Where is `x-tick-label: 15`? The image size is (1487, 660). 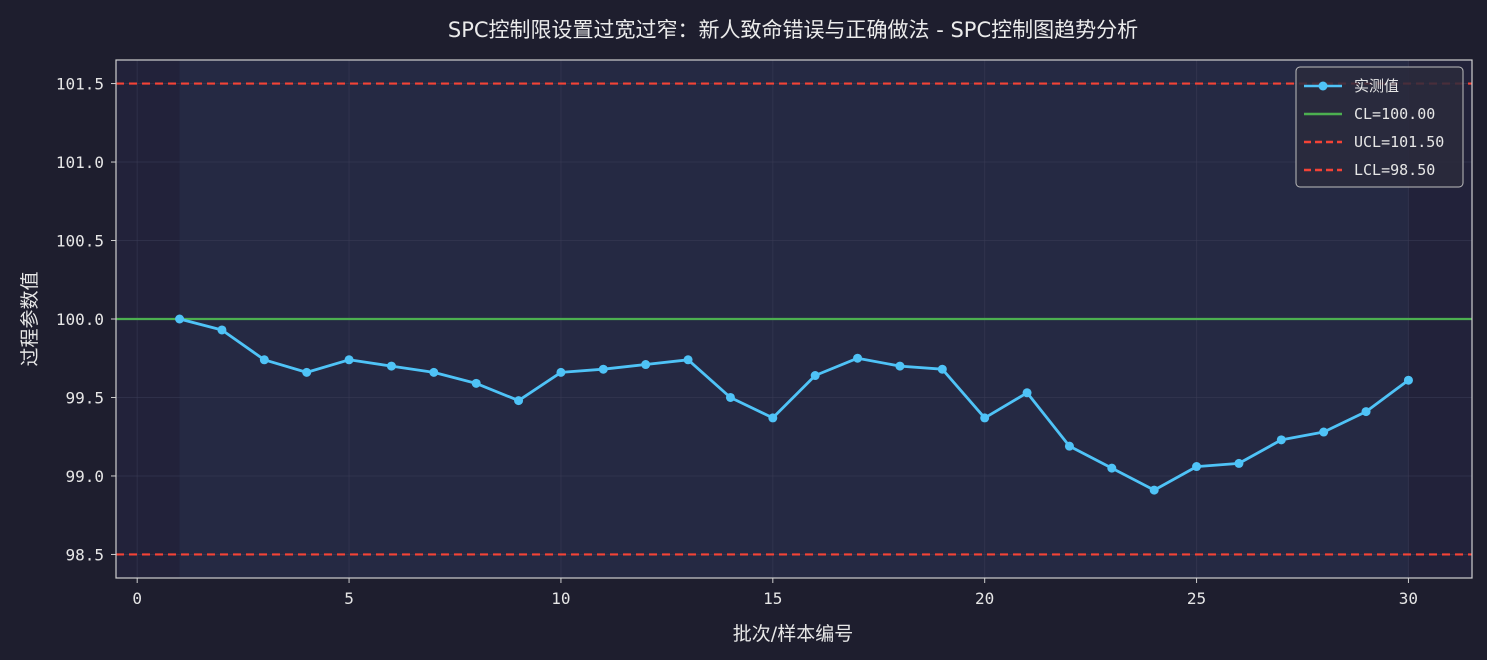 x-tick-label: 15 is located at coordinates (772, 598).